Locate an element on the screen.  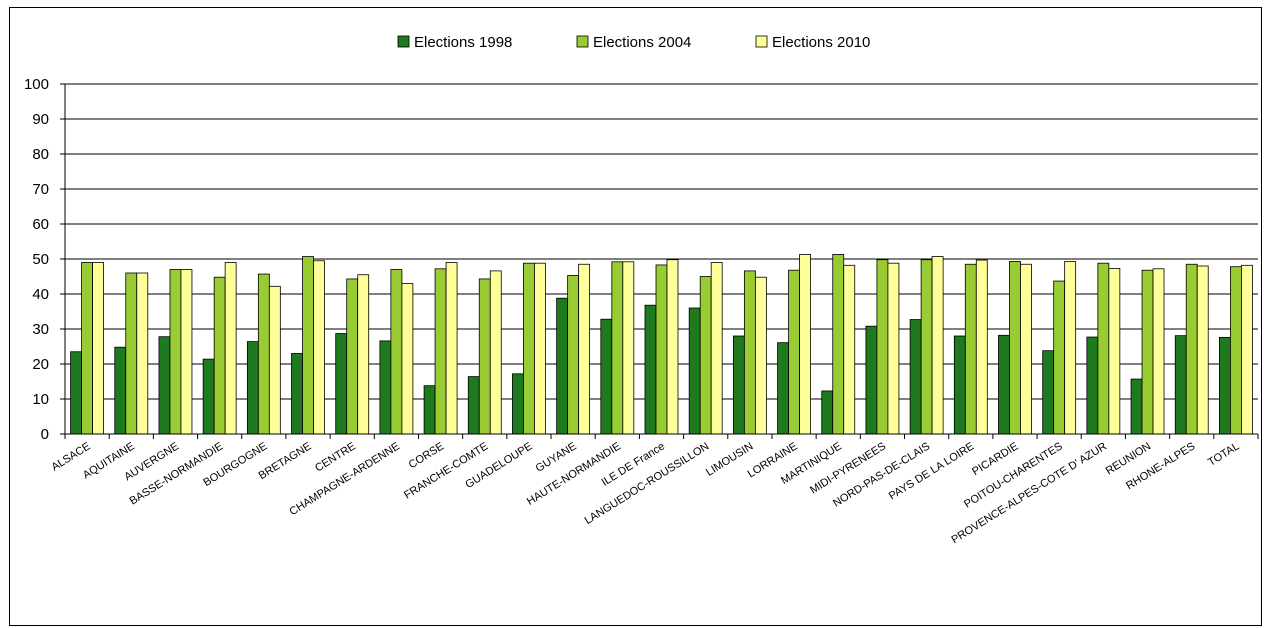
y-tick-label: 30 is located at coordinates (40, 329).